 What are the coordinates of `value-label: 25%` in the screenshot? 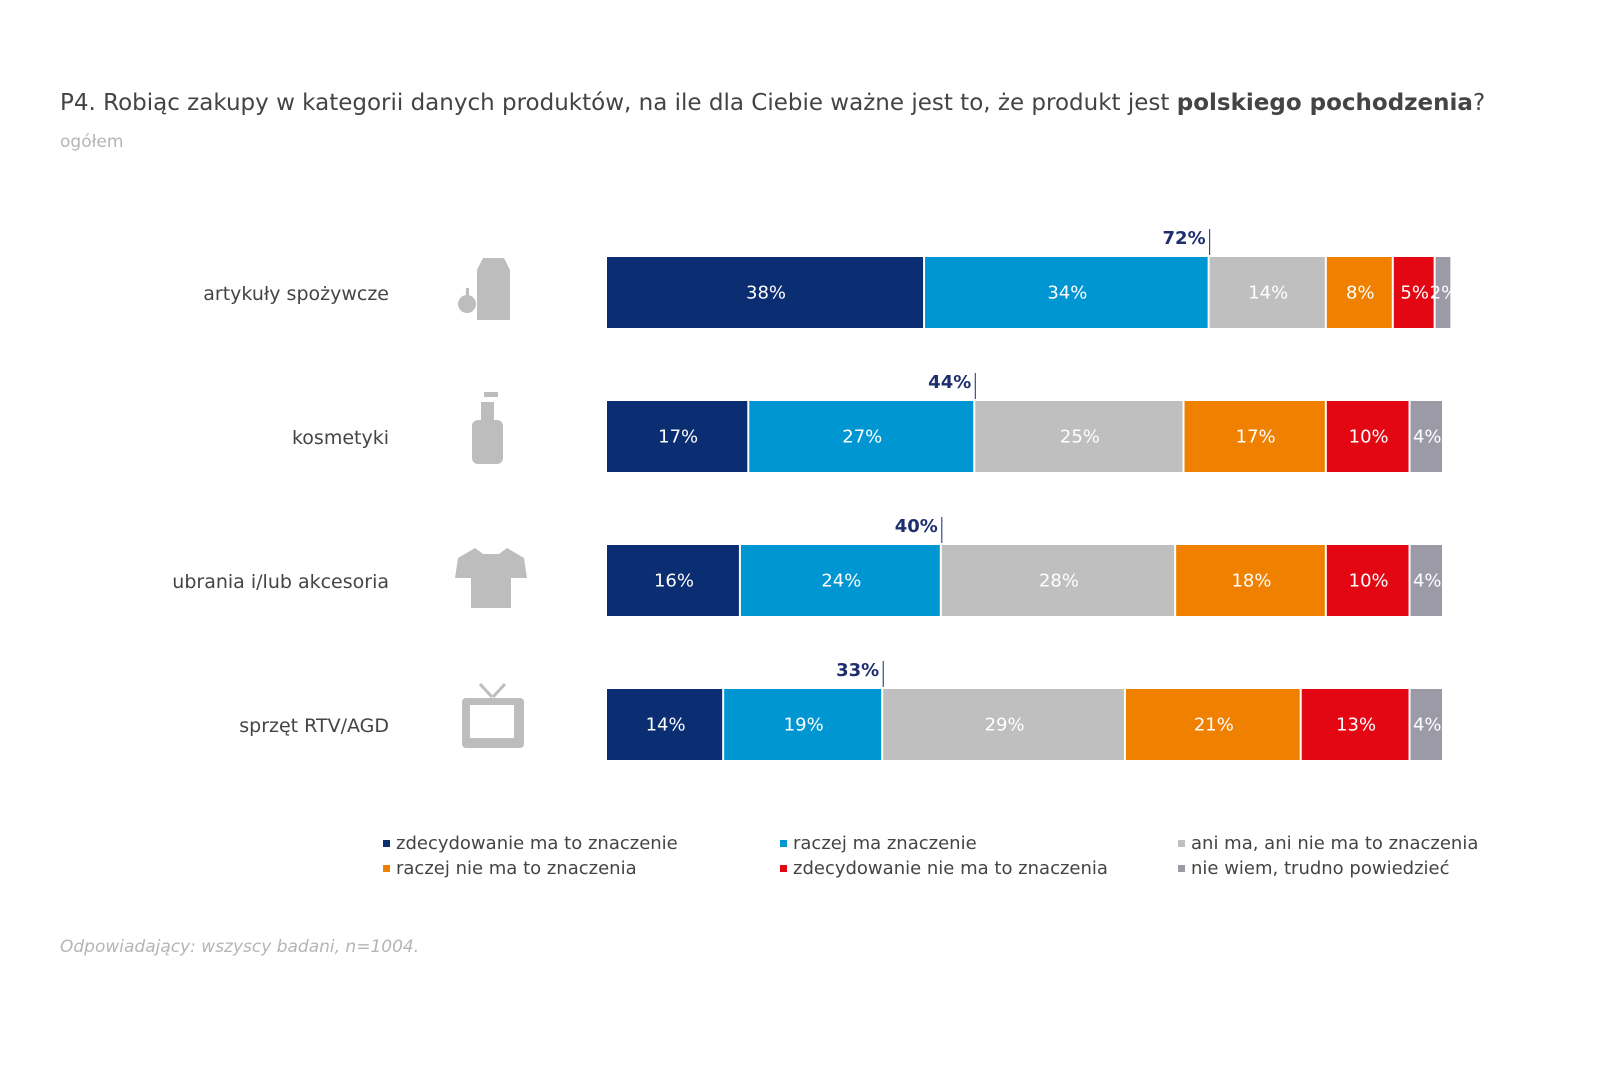 It's located at (1080, 437).